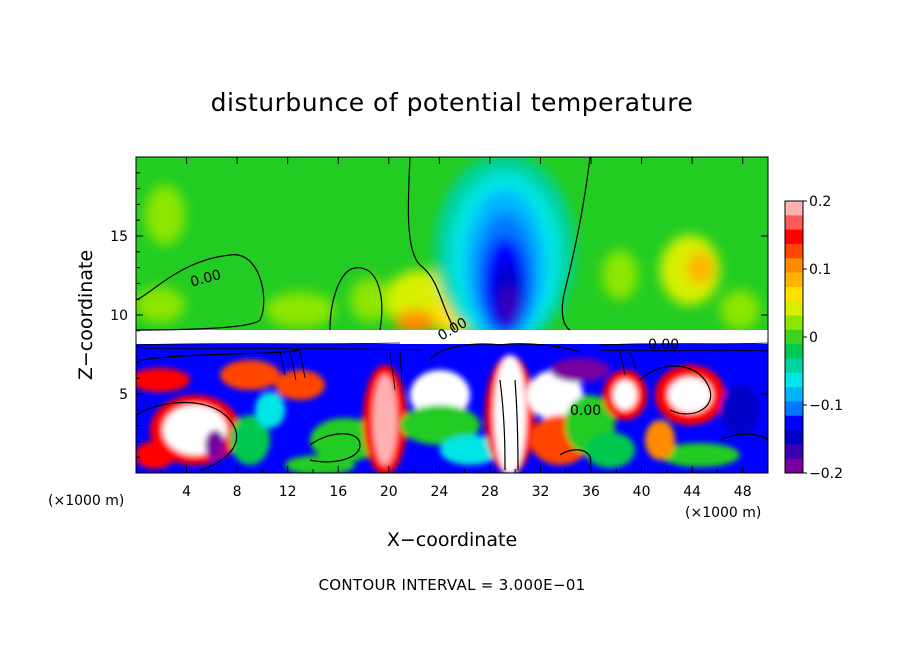 This screenshot has width=904, height=654. I want to click on x-tick-label: 24, so click(439, 492).